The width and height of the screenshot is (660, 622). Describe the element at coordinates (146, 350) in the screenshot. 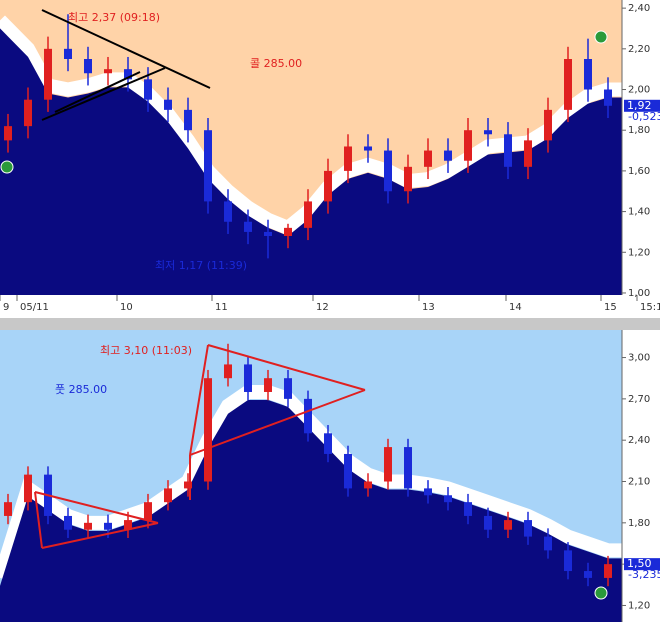

I see `high-annotation: 최고 3,10 (11:03)` at that location.